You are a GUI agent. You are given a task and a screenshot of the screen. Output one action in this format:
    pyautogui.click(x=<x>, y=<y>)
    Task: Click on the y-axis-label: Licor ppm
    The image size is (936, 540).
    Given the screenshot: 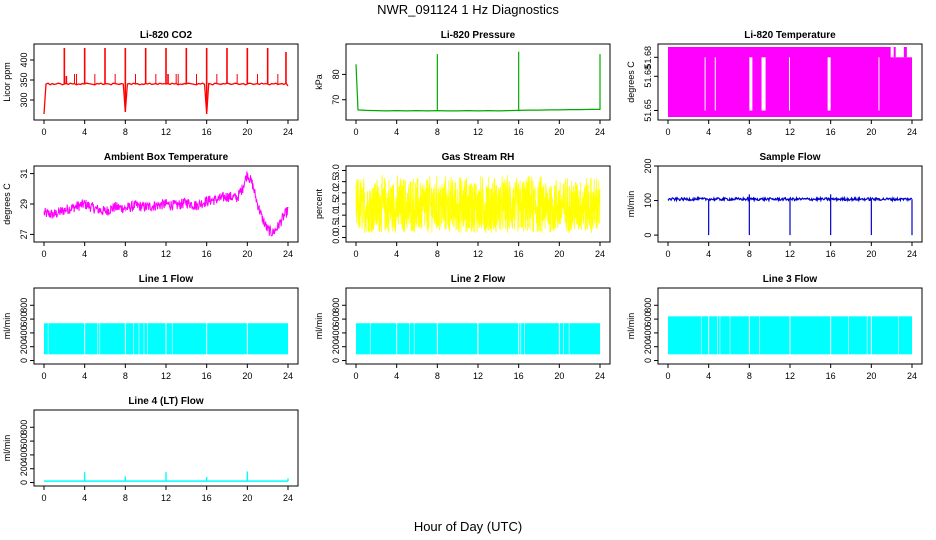 What is the action you would take?
    pyautogui.click(x=7, y=82)
    